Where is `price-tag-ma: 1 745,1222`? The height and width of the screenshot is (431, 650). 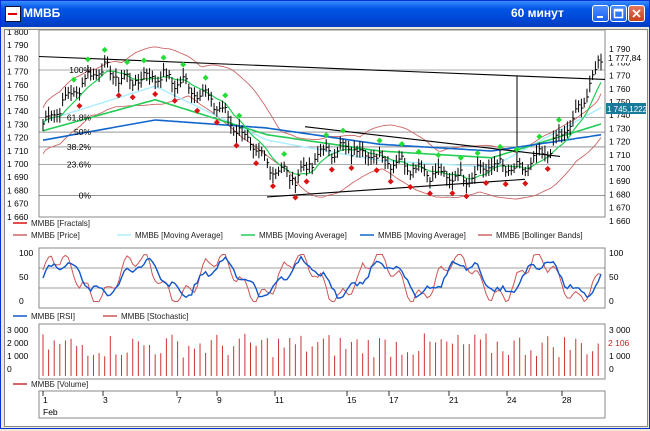 price-tag-ma: 1 745,1222 is located at coordinates (627, 109).